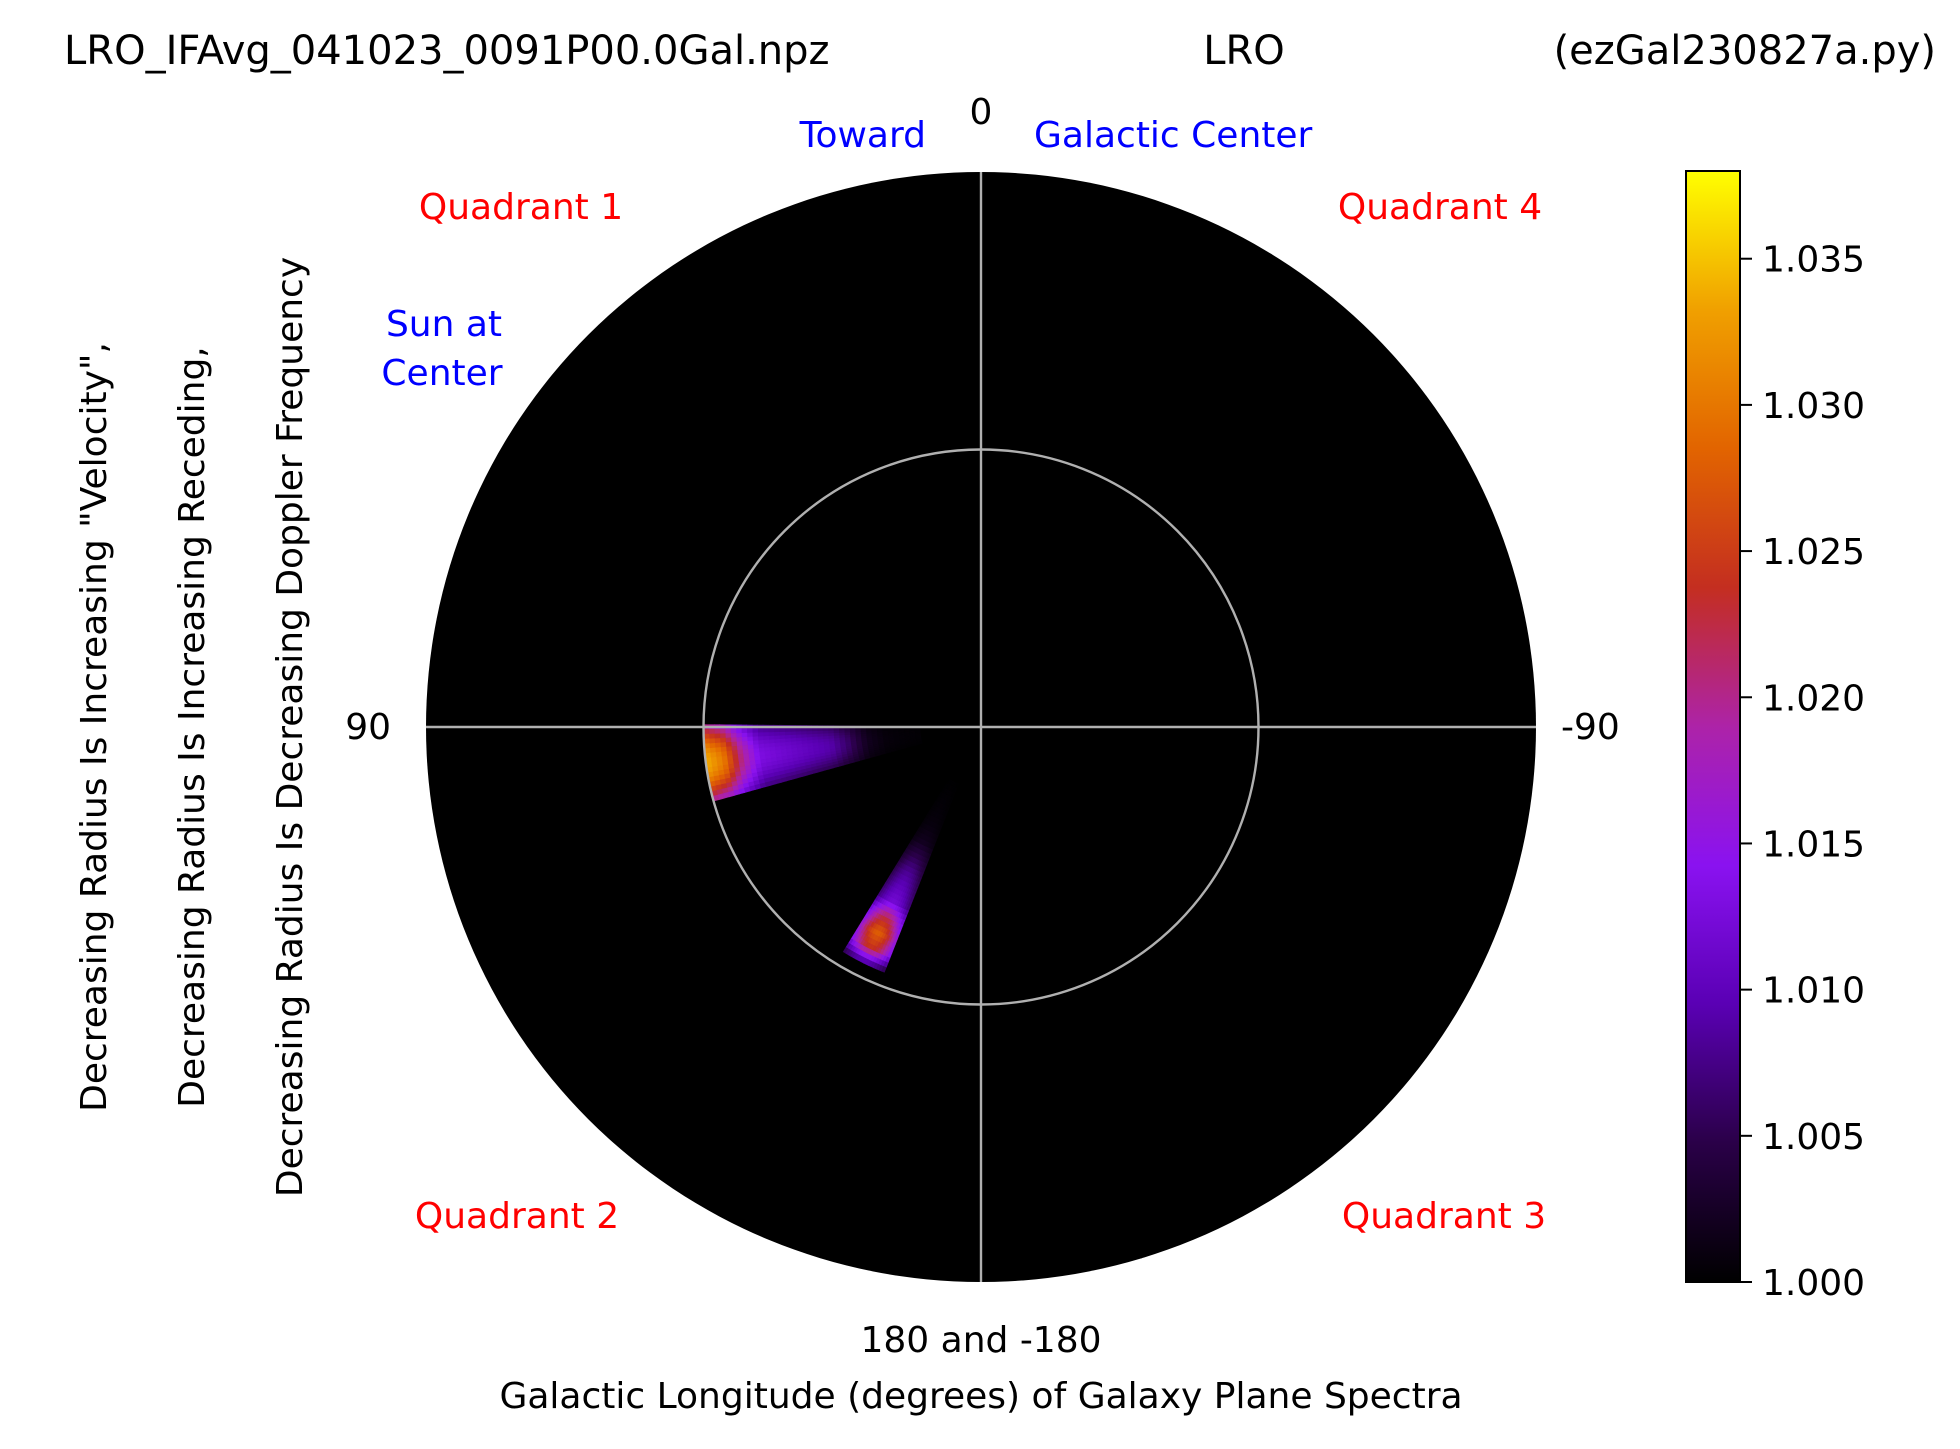 The width and height of the screenshot is (1960, 1449). I want to click on colorbar-tick-label: 1.025, so click(1813, 552).